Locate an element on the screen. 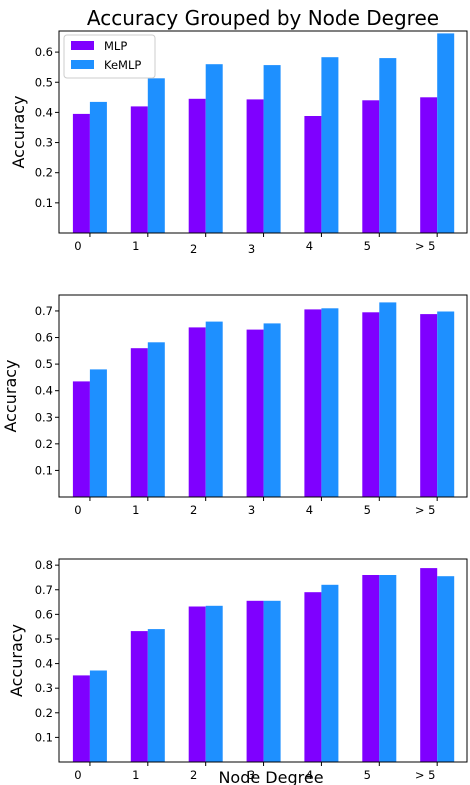 This screenshot has width=470, height=785. legend-label-kemlp: KeMLP is located at coordinates (122, 65).